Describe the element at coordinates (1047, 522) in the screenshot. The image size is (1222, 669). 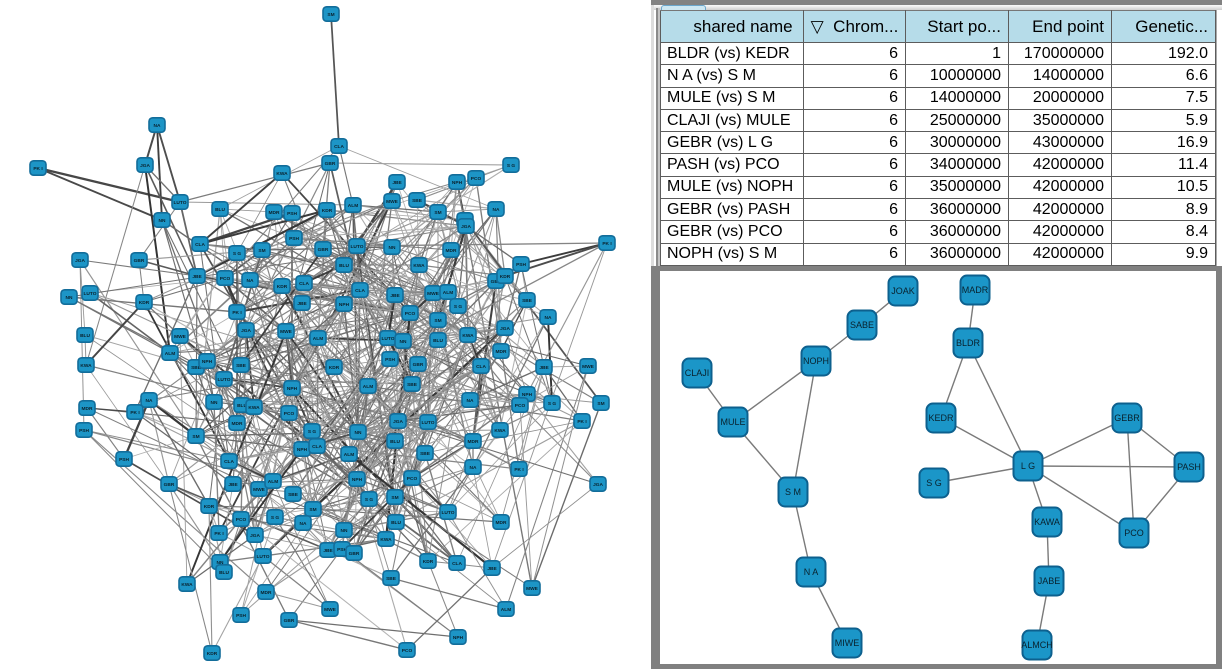
I see `svg-text: KAWA` at that location.